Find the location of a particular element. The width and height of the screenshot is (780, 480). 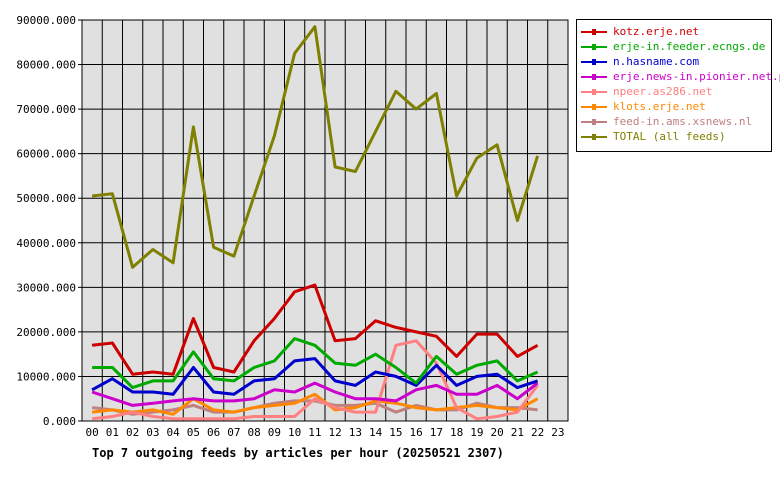

x-tick-label: 04 is located at coordinates (174, 432).